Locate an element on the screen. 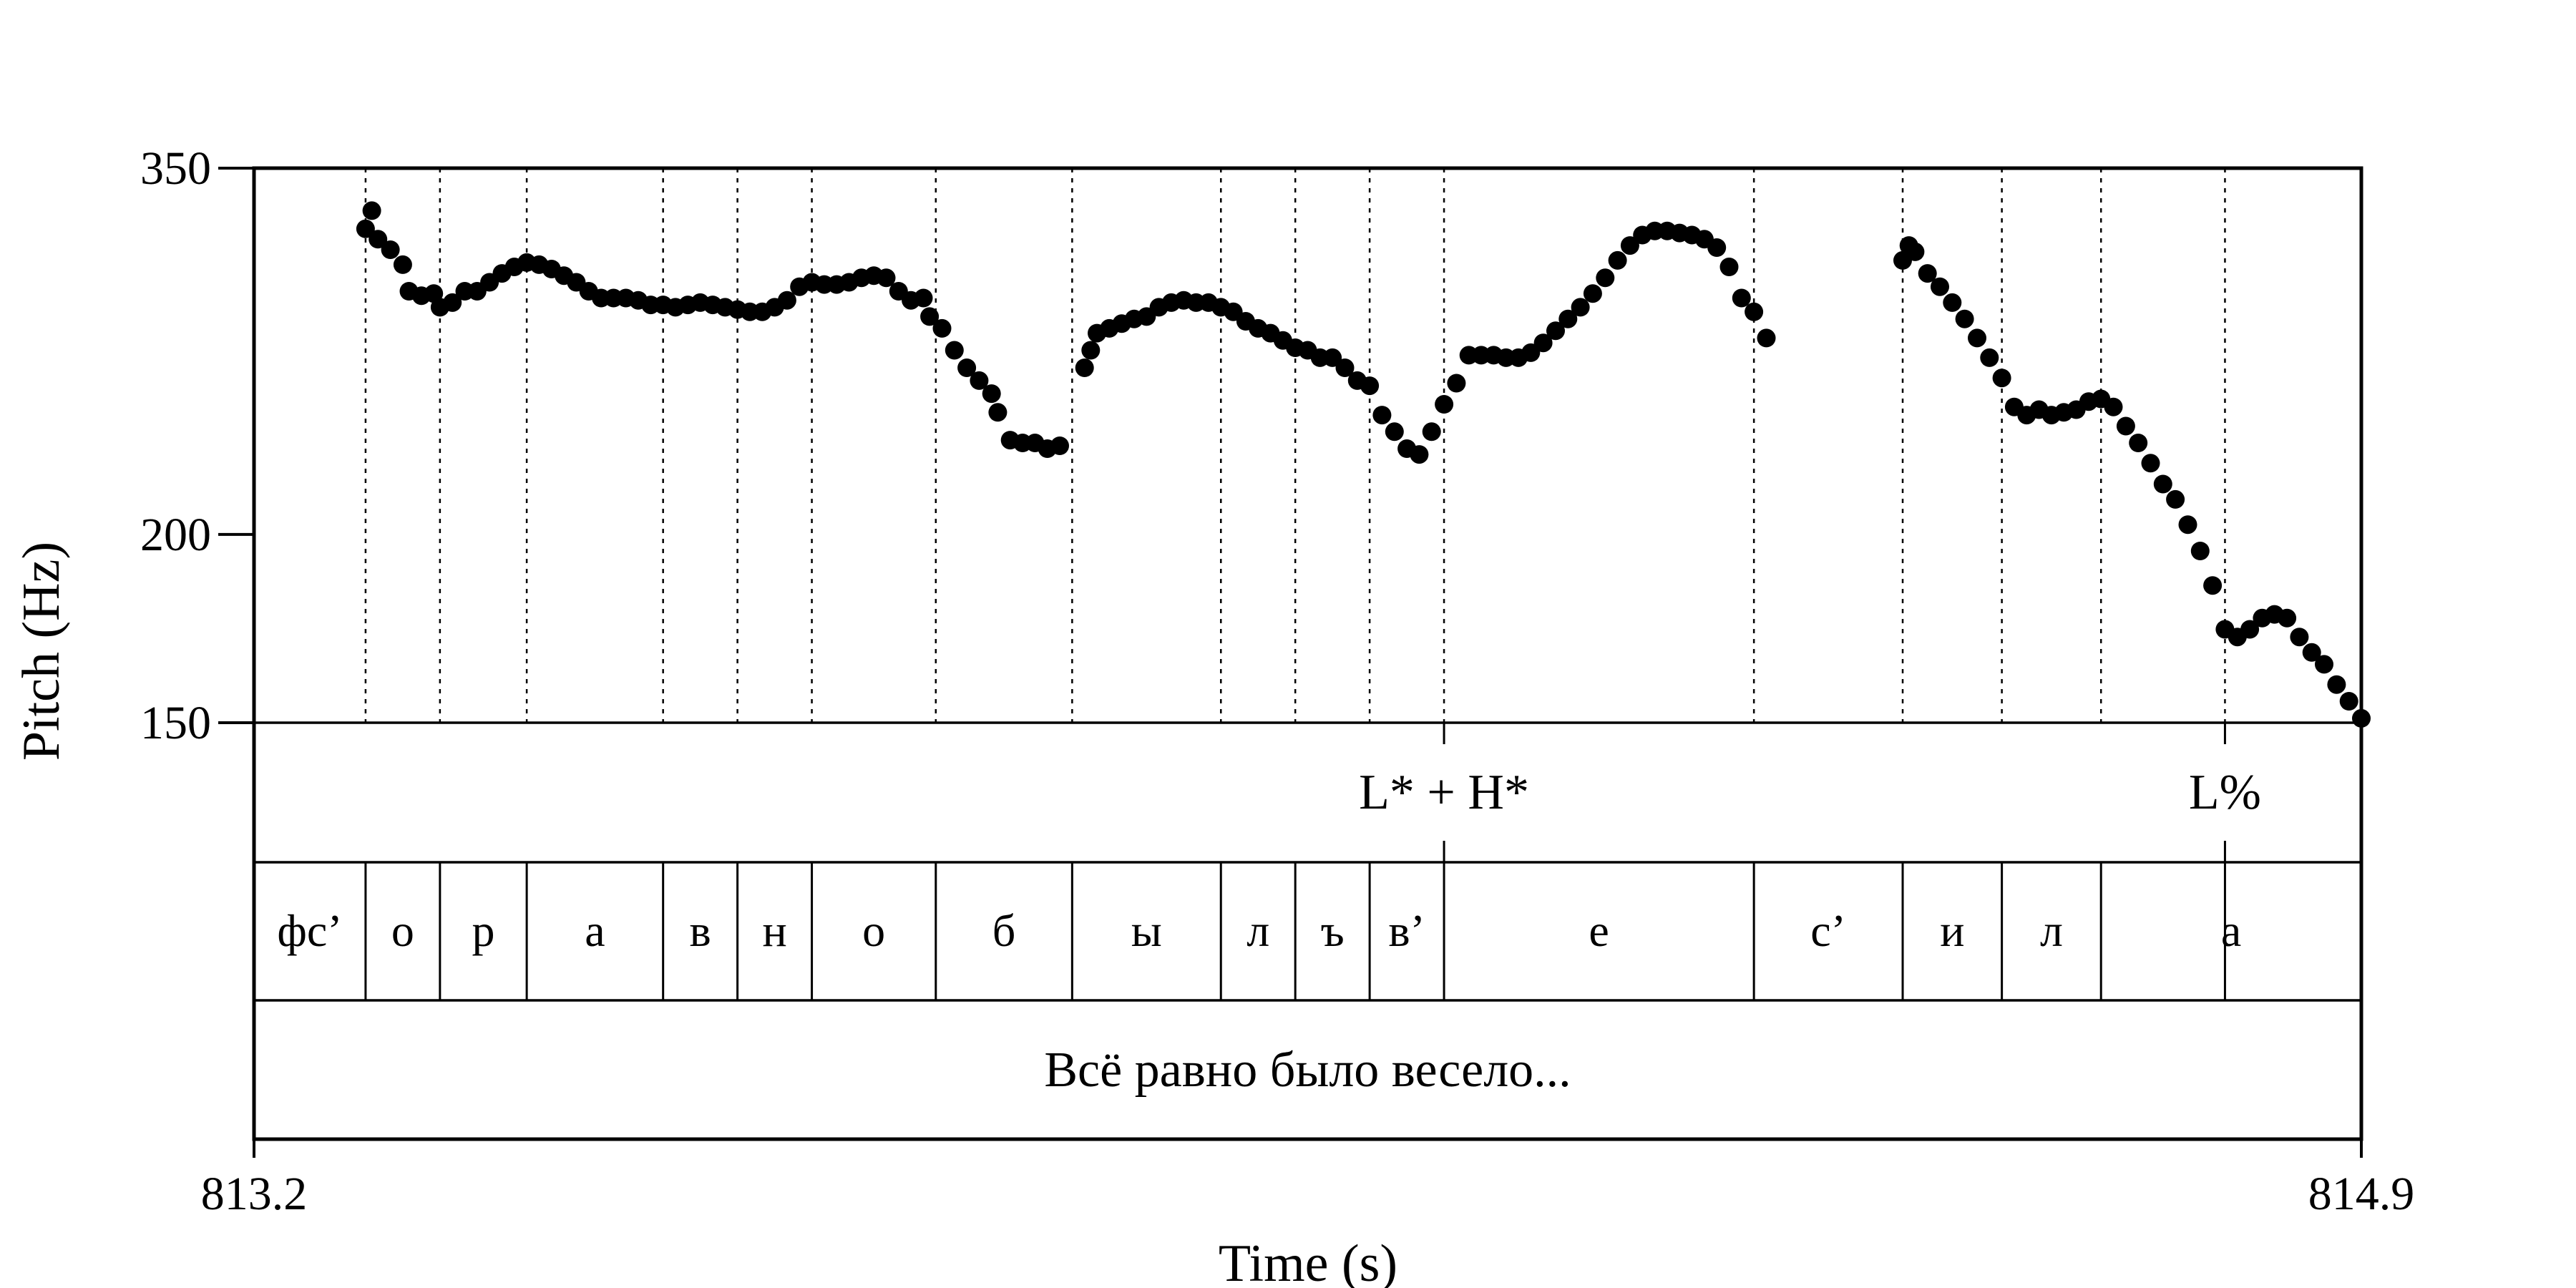  tone-label: L* + H* is located at coordinates (1444, 792).